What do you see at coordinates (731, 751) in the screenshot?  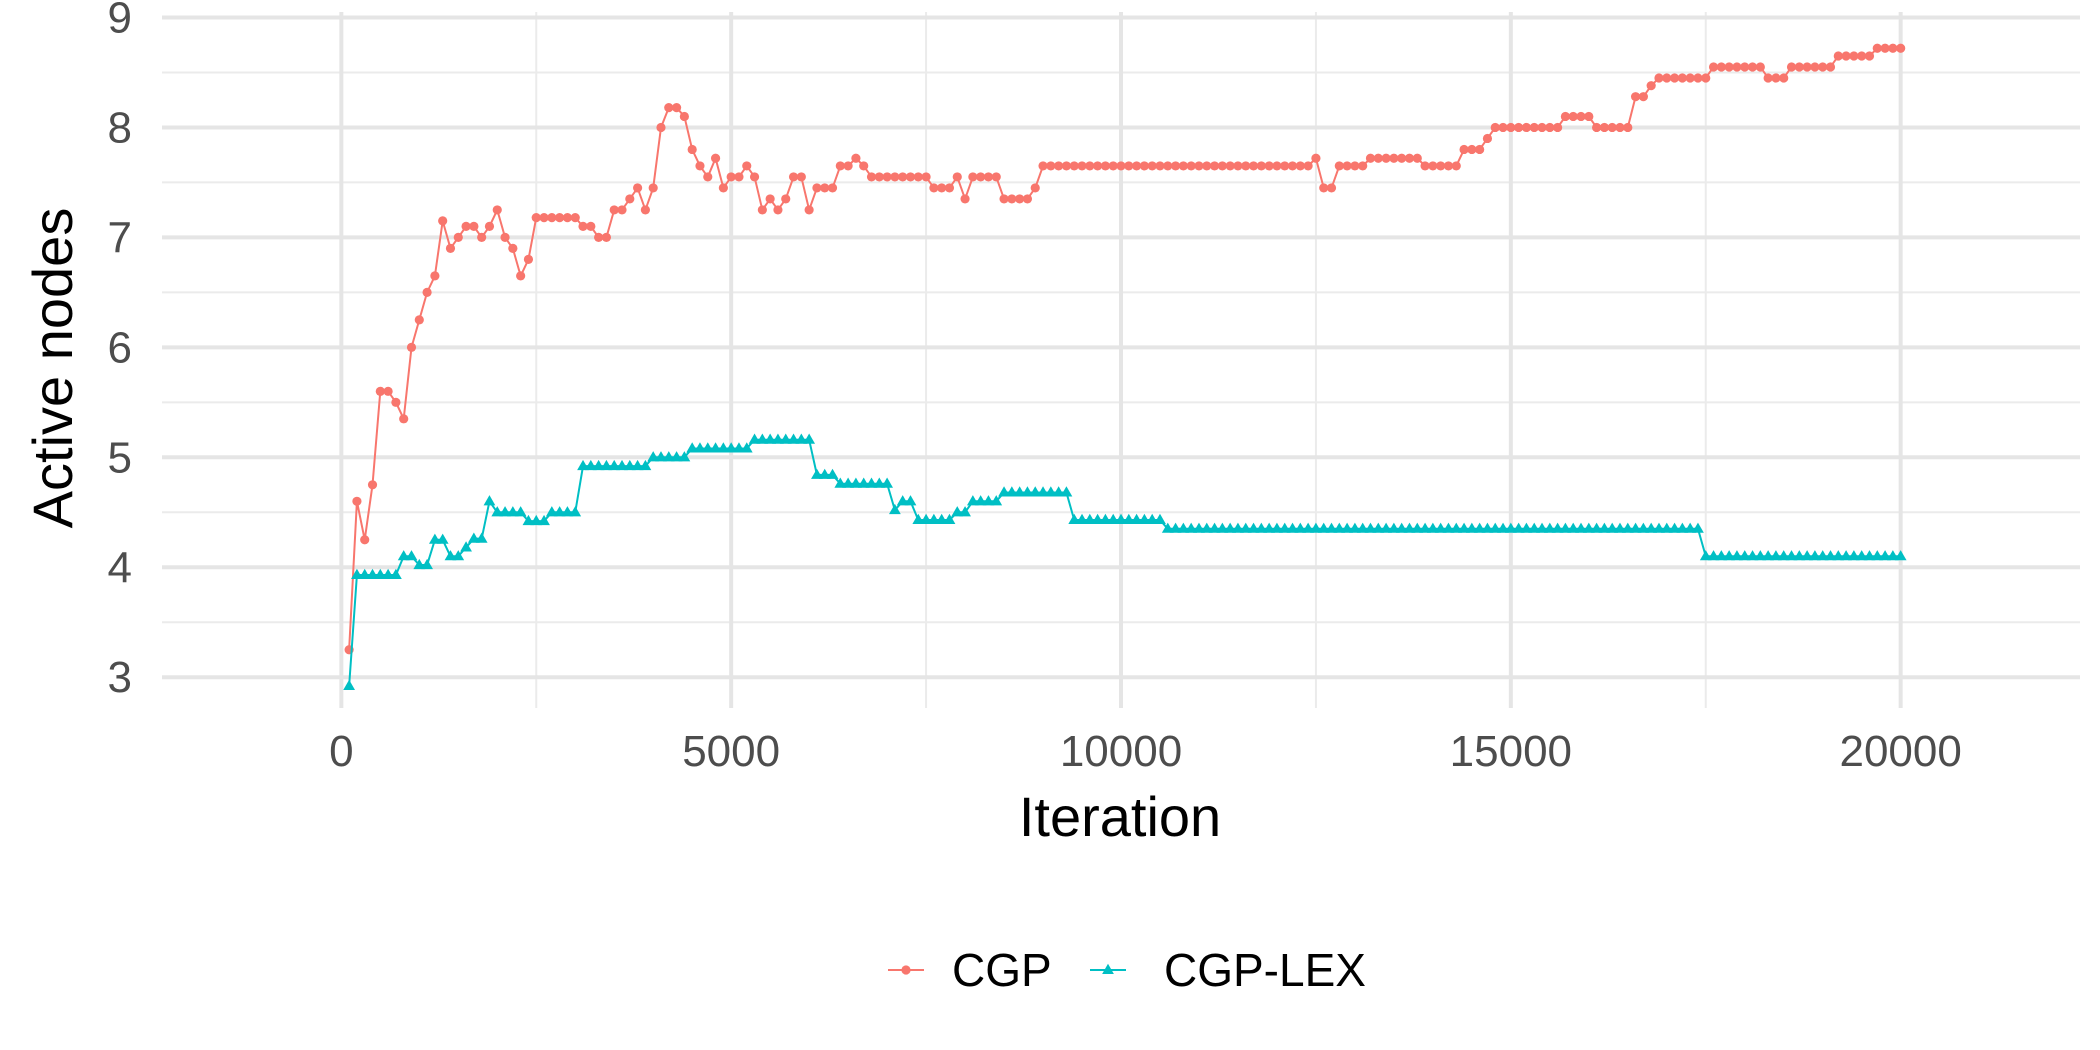 I see `x-tick-label: 5000` at bounding box center [731, 751].